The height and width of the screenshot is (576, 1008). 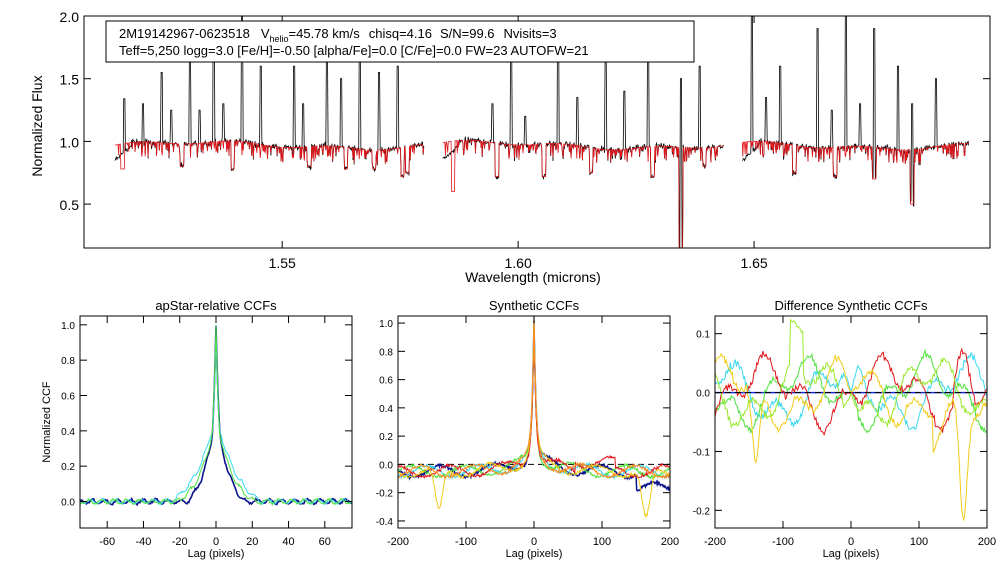 What do you see at coordinates (70, 205) in the screenshot?
I see `y-tick-label: 0.5` at bounding box center [70, 205].